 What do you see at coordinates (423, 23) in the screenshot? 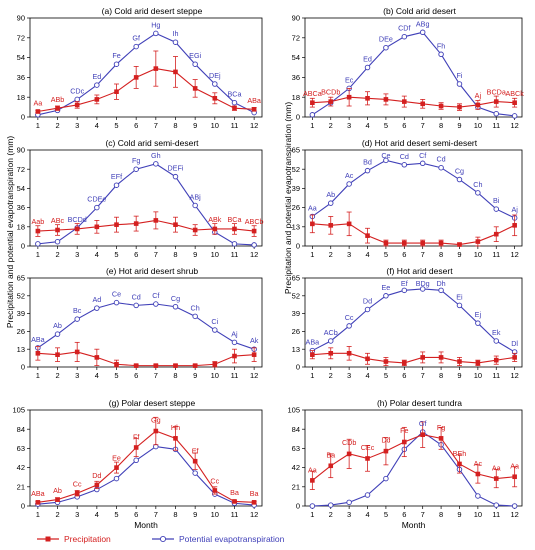
I see `significance-label: ABg` at bounding box center [423, 23].